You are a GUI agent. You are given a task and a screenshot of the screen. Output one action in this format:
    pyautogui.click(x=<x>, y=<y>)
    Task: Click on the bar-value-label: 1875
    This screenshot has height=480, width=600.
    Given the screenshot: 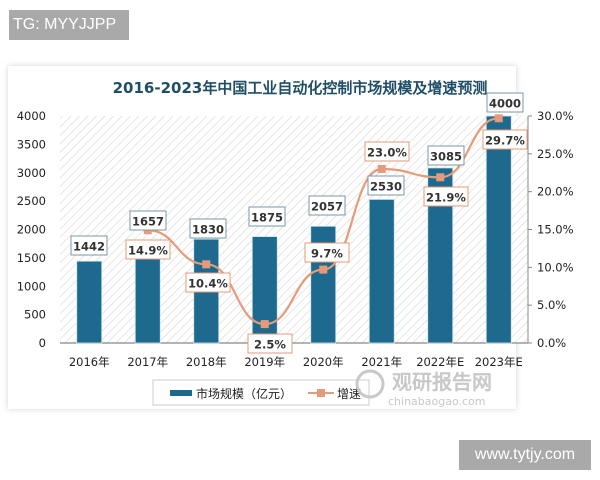 What is the action you would take?
    pyautogui.click(x=267, y=218)
    